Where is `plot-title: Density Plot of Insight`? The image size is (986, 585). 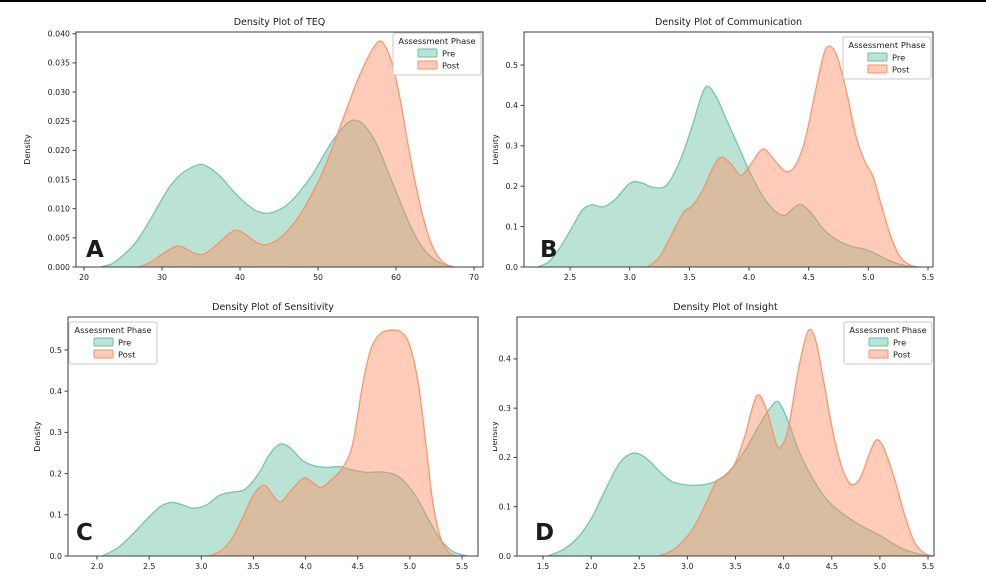
plot-title: Density Plot of Insight is located at coordinates (725, 307).